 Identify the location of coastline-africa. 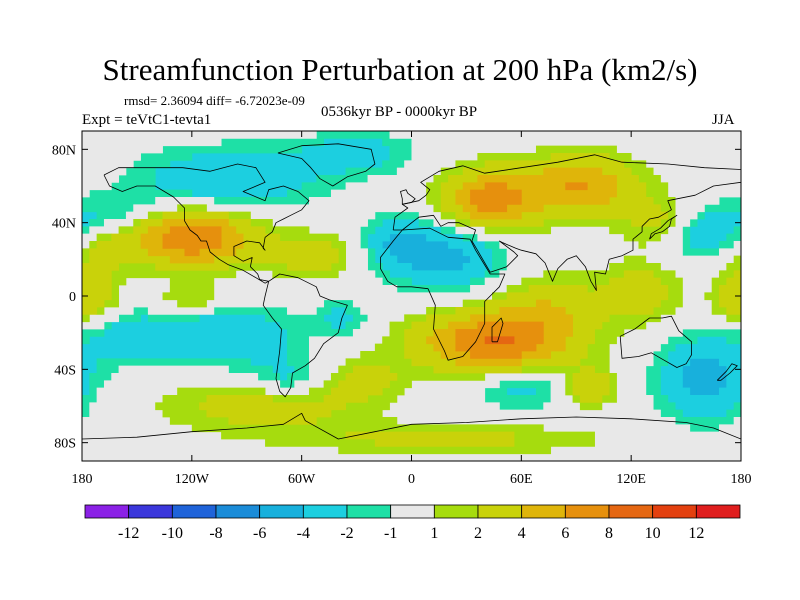
(442, 294).